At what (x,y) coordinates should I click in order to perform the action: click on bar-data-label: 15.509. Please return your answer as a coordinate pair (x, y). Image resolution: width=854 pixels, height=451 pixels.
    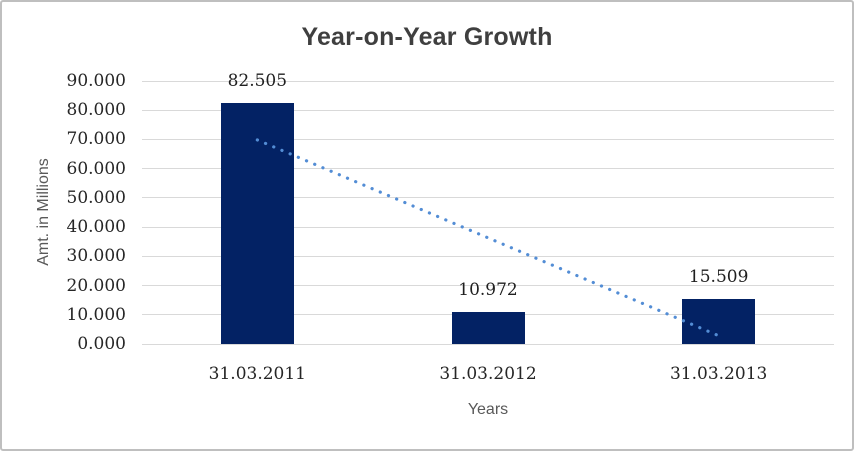
    Looking at the image, I should click on (718, 276).